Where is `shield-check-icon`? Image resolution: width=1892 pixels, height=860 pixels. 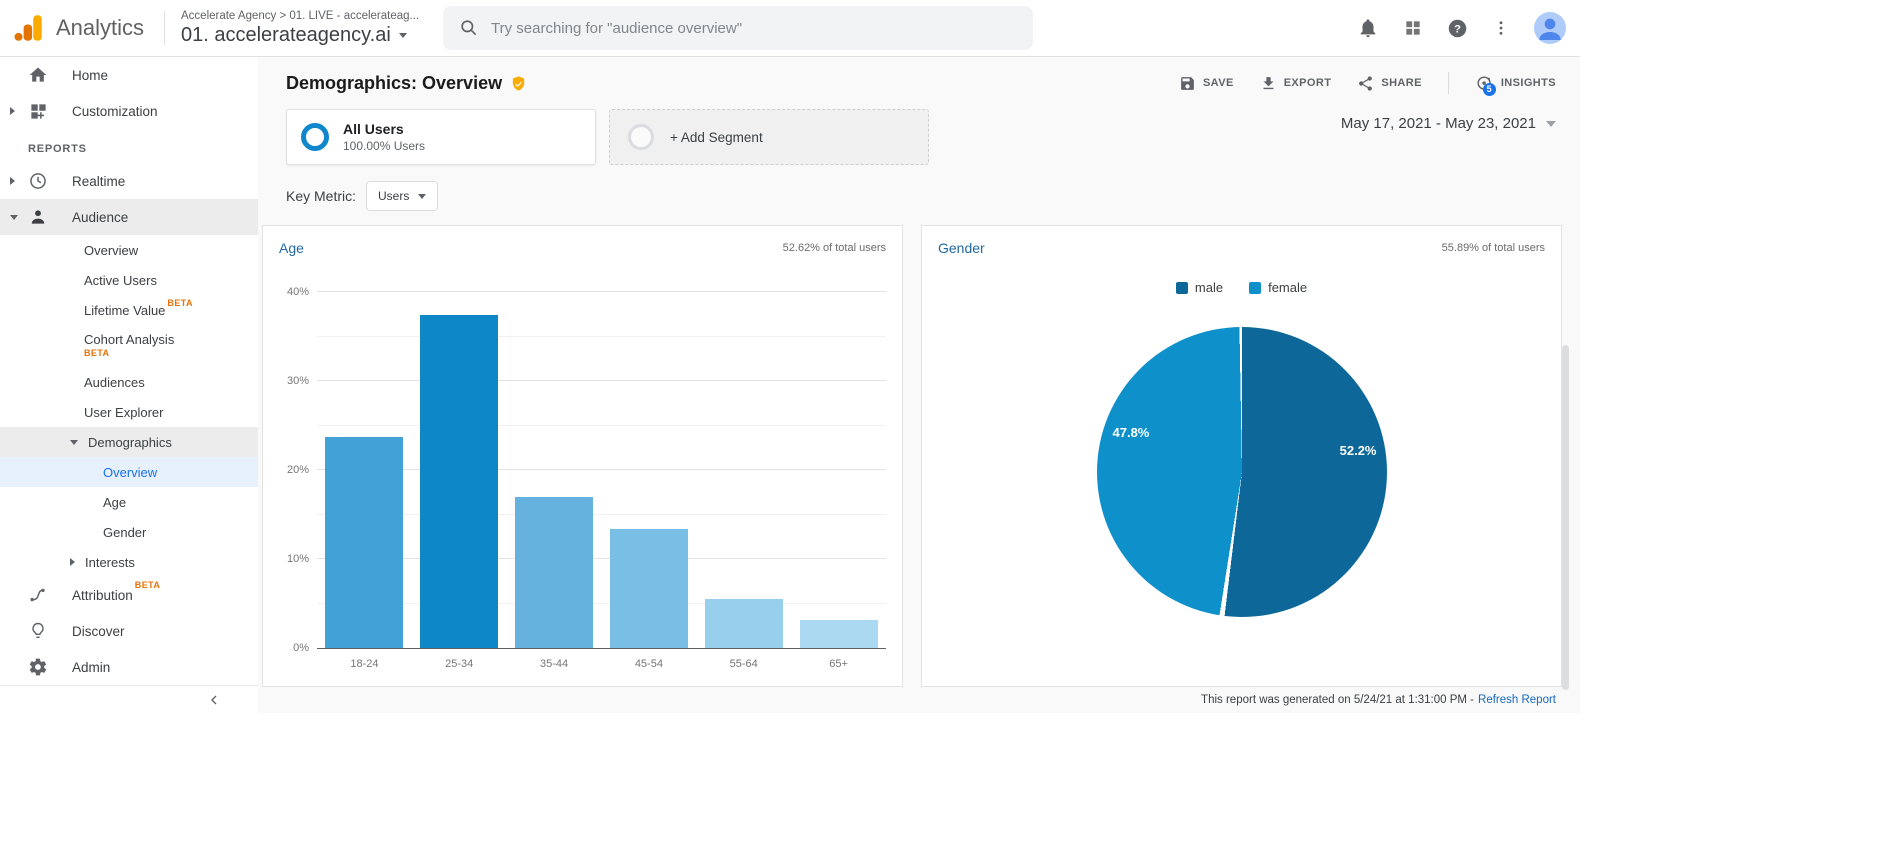 shield-check-icon is located at coordinates (518, 83).